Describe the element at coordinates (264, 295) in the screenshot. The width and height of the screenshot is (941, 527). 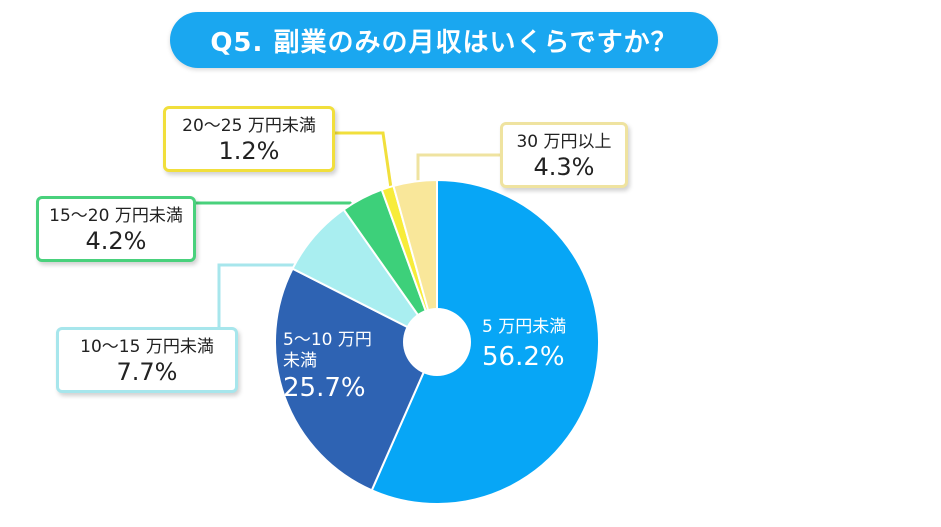
I see `leader-10-15man-vertical` at that location.